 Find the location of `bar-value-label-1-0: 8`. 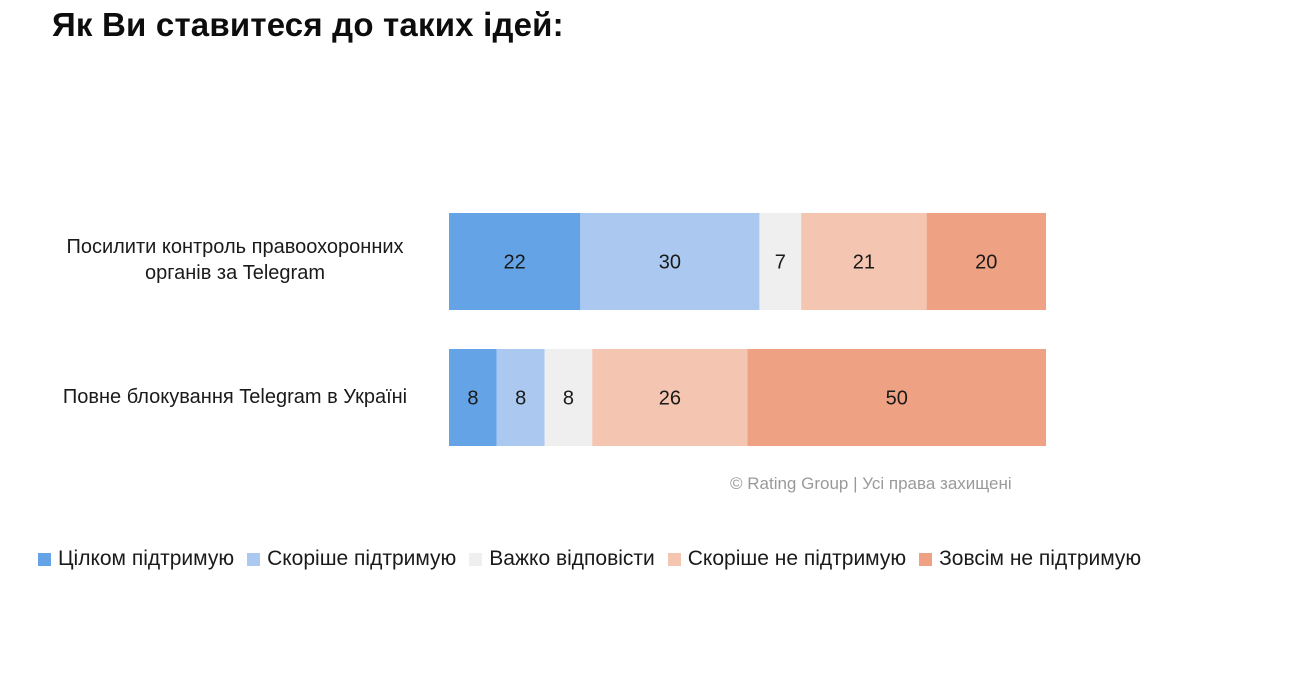

bar-value-label-1-0: 8 is located at coordinates (472, 399).